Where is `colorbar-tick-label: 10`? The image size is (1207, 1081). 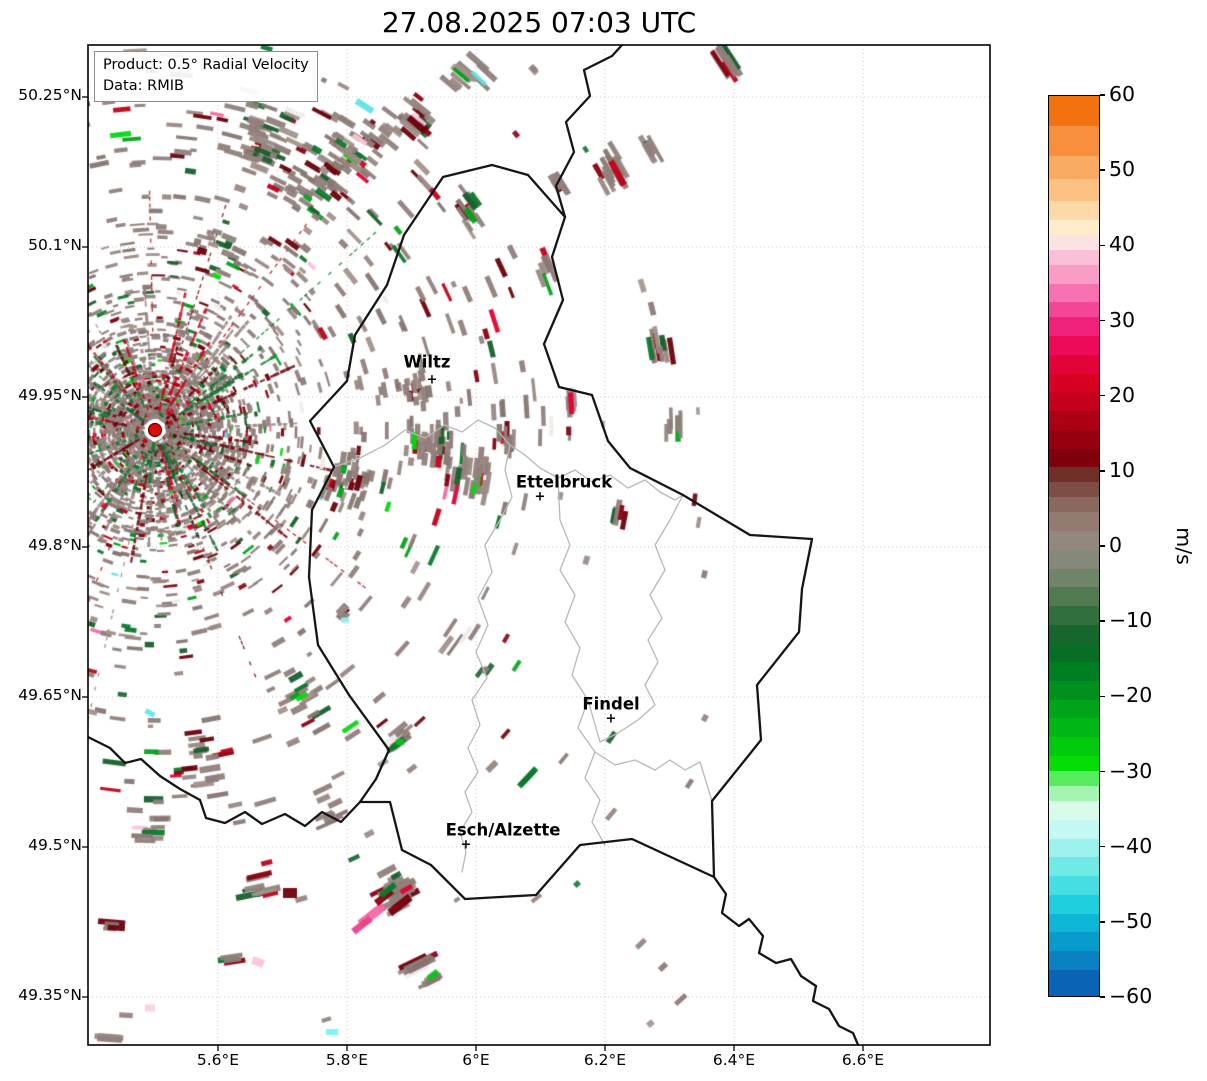
colorbar-tick-label: 10 is located at coordinates (1122, 469).